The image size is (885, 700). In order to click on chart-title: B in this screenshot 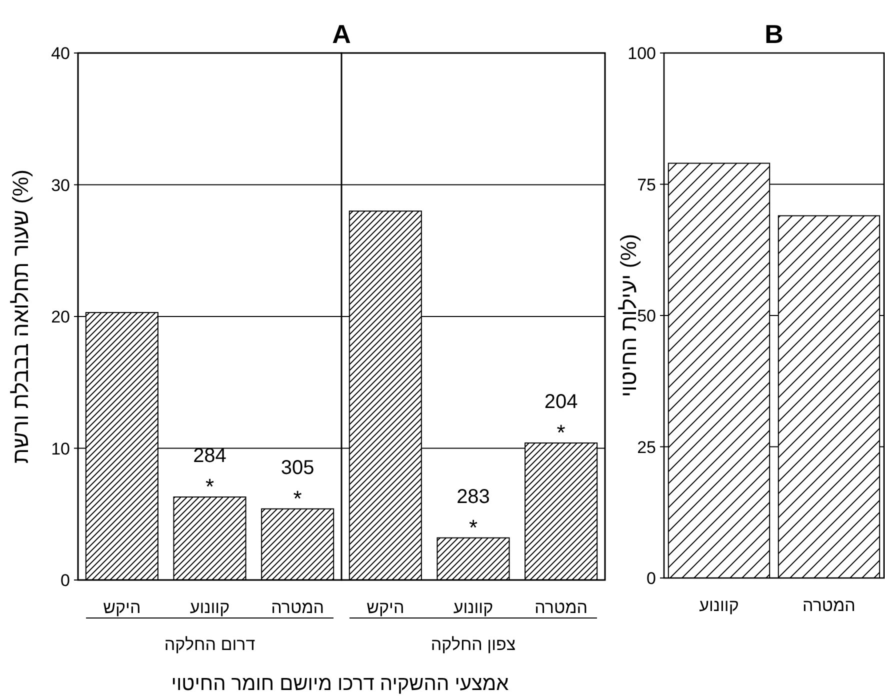, I will do `click(774, 34)`.